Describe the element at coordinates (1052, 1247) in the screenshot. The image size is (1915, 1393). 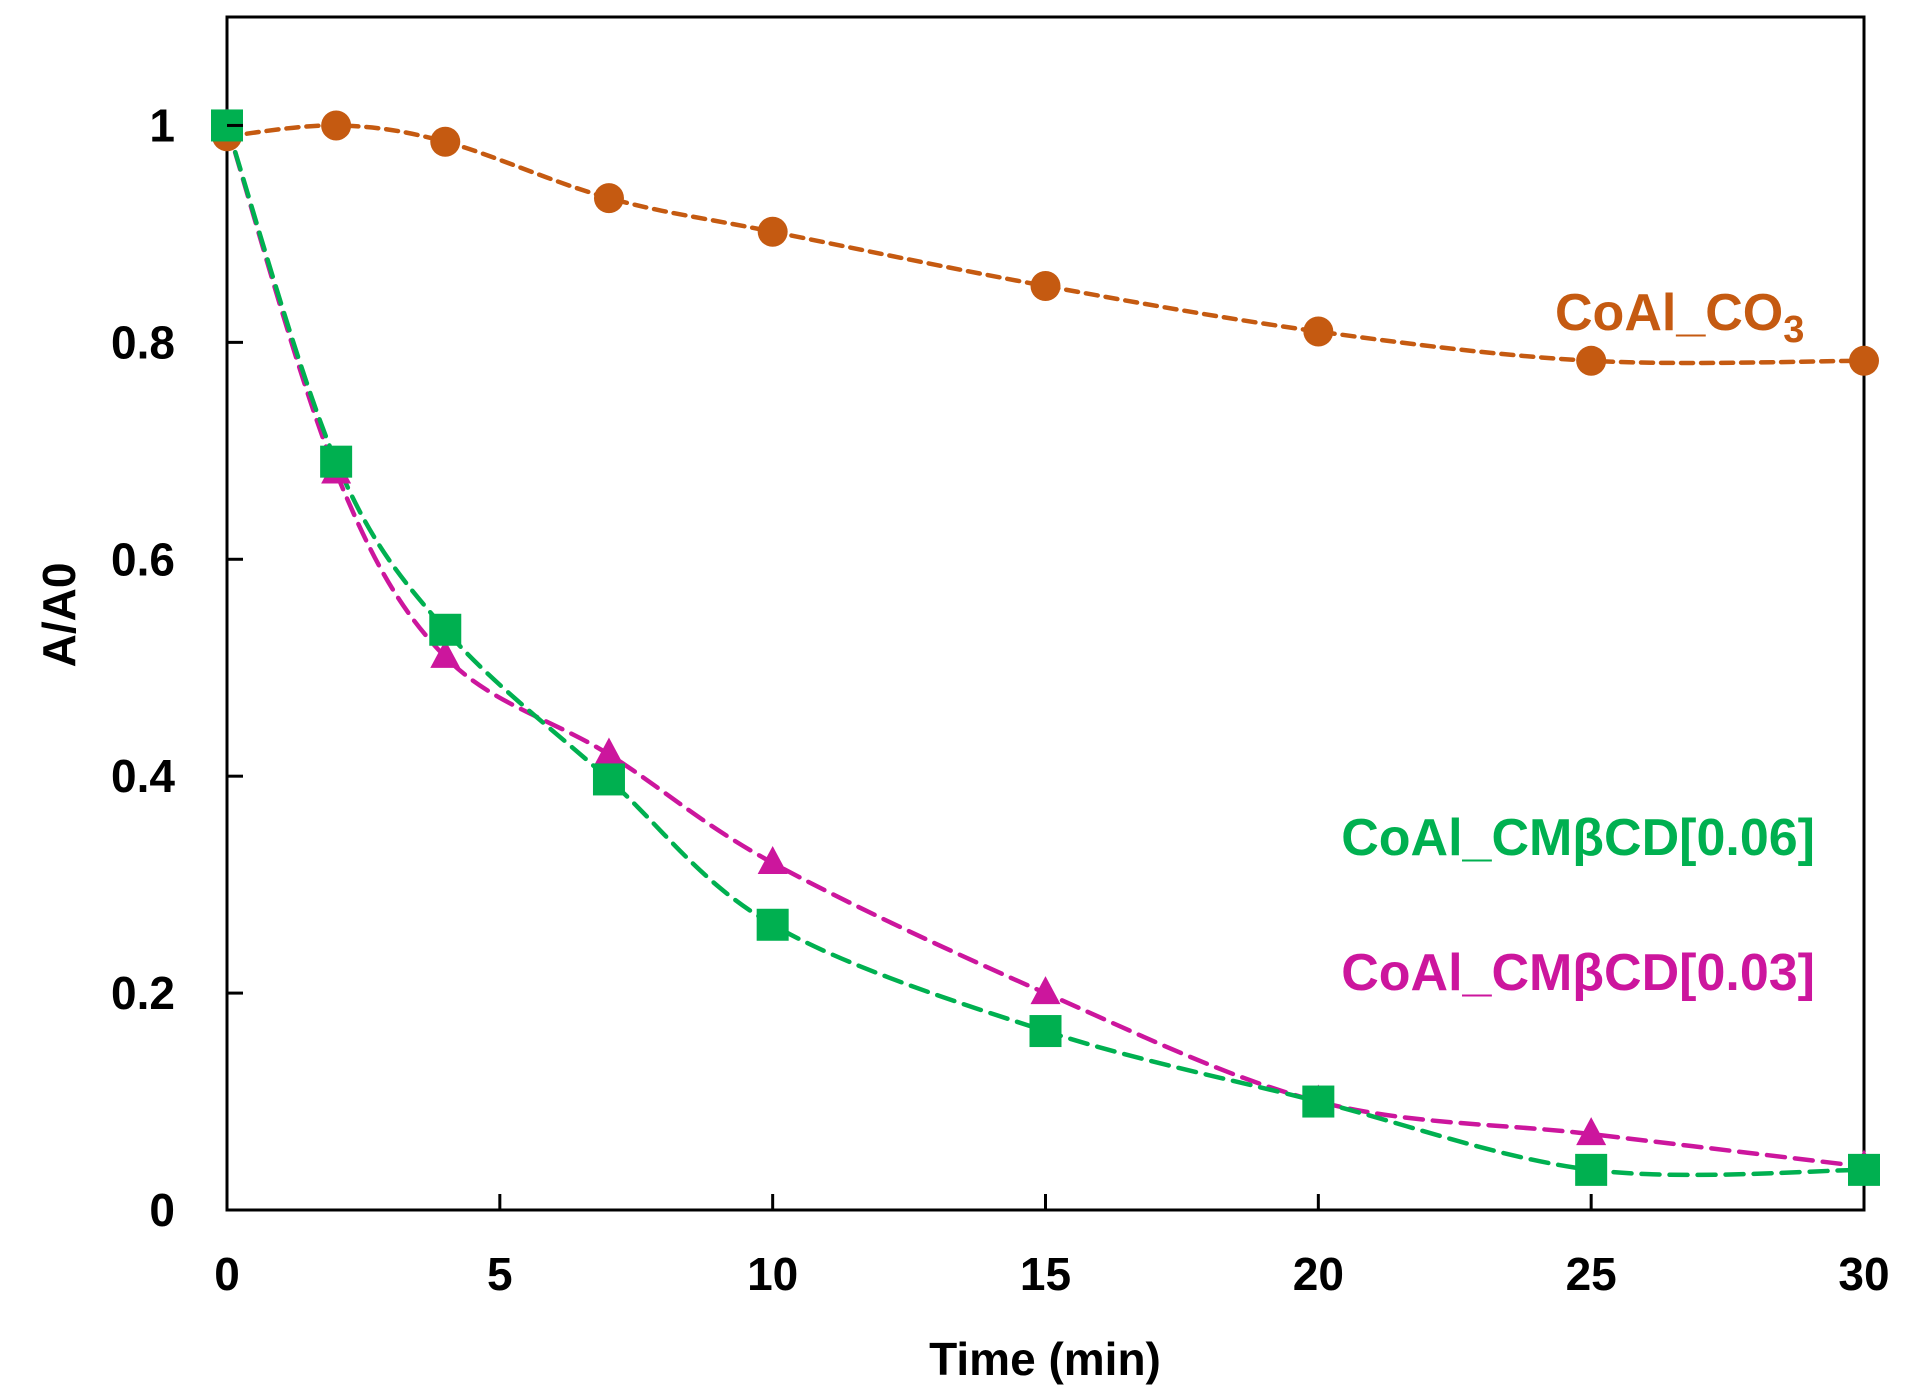
I see `x-axis-ticks: 0 5 10 15 20 25 30` at that location.